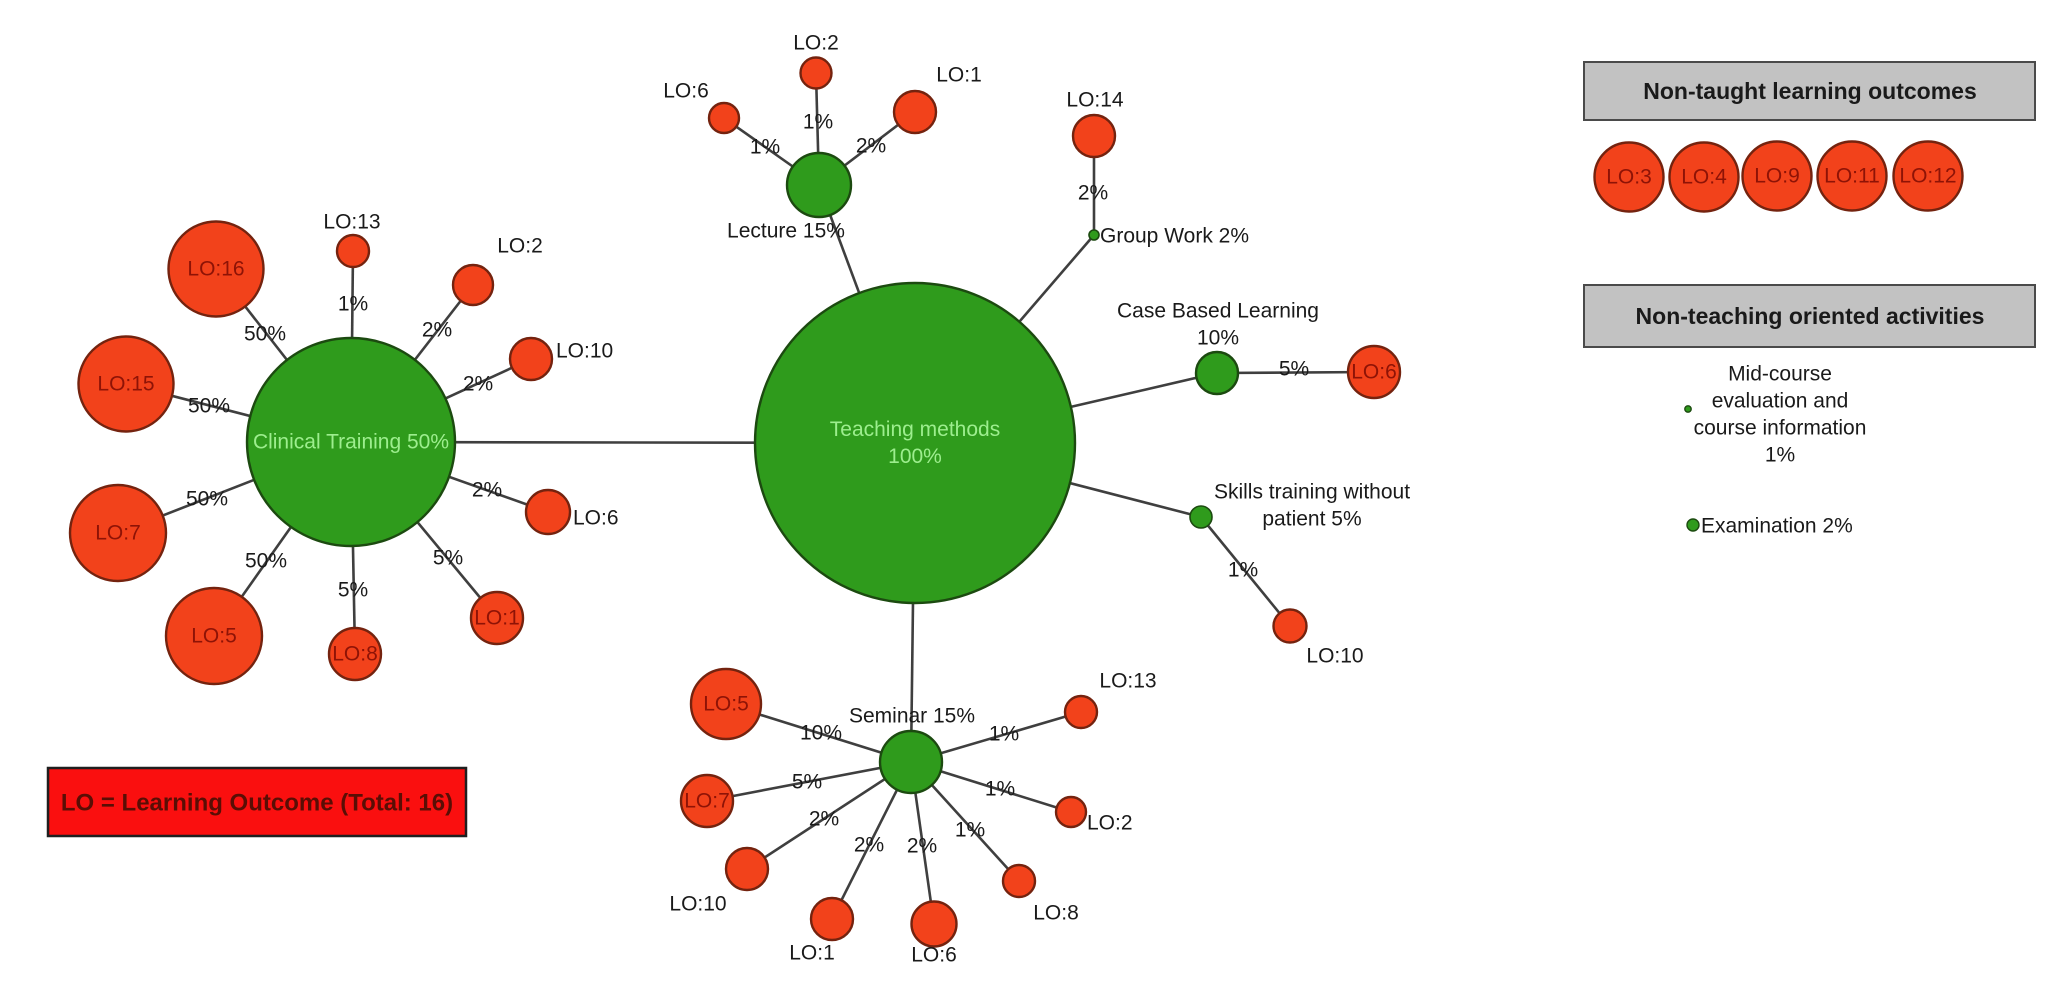 This screenshot has width=2059, height=1001. I want to click on node-se_lo2, so click(1071, 812).